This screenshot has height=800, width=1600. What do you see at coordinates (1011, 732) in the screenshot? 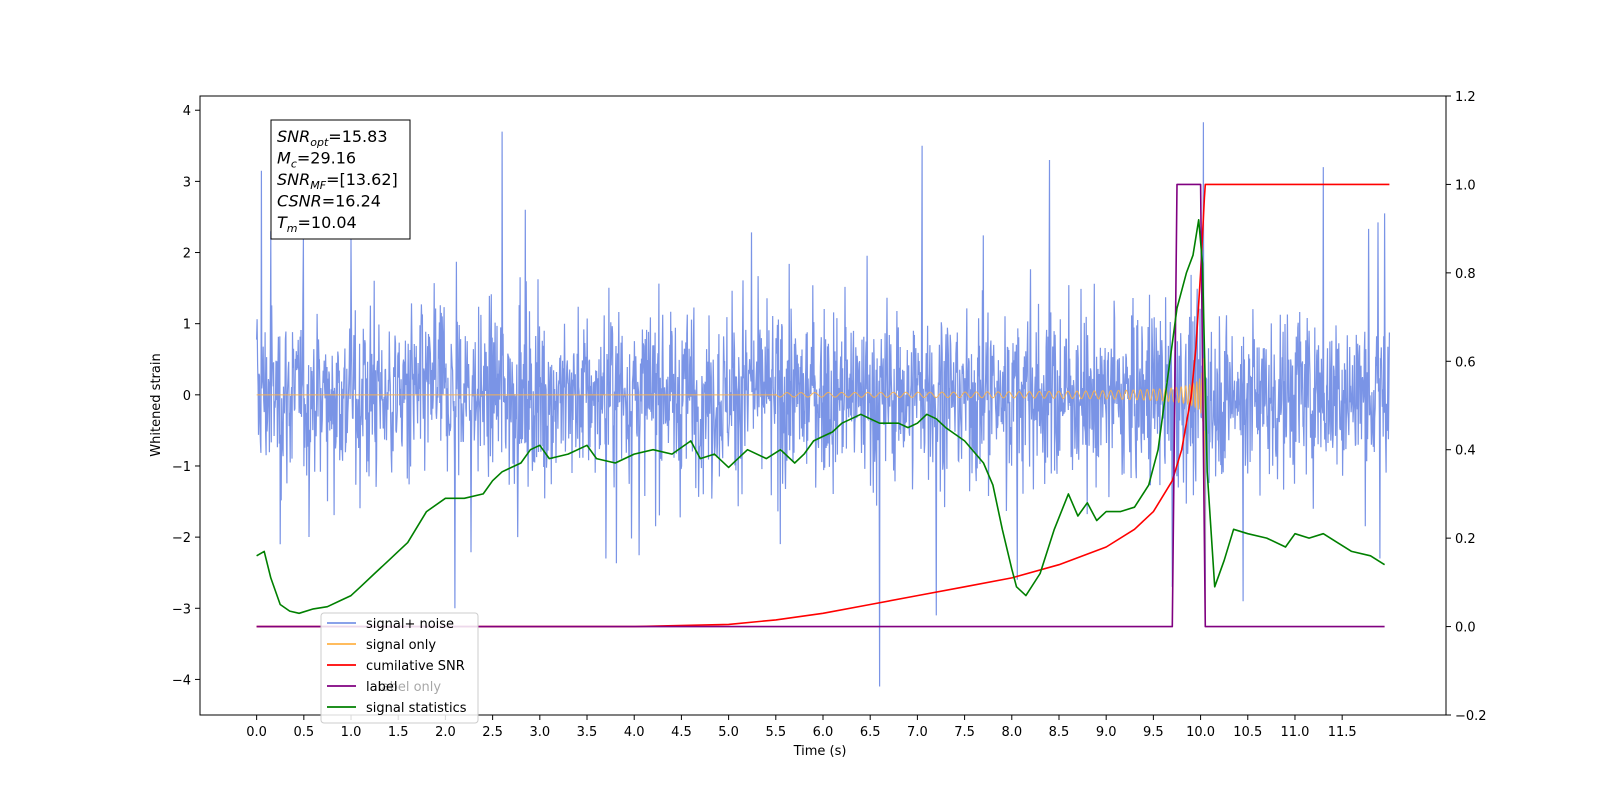
I see `x-tick-label: 8.0` at bounding box center [1011, 732].